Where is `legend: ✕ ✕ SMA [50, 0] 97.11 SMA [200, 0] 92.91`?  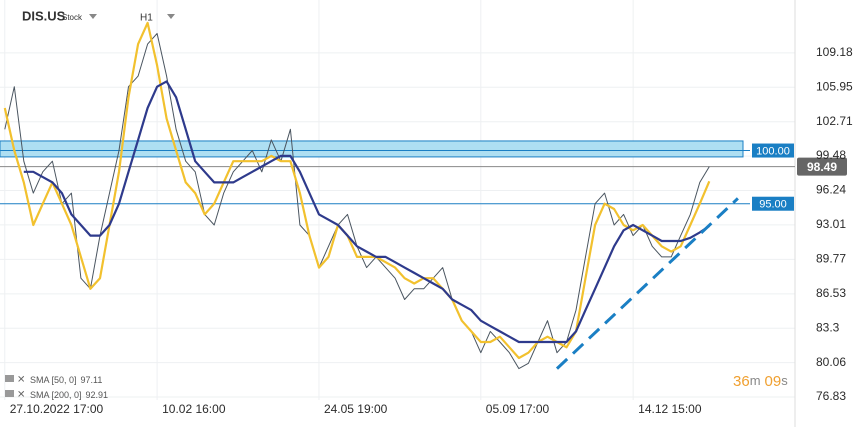 legend: ✕ ✕ SMA [50, 0] 97.11 SMA [200, 0] 92.91 is located at coordinates (56, 388).